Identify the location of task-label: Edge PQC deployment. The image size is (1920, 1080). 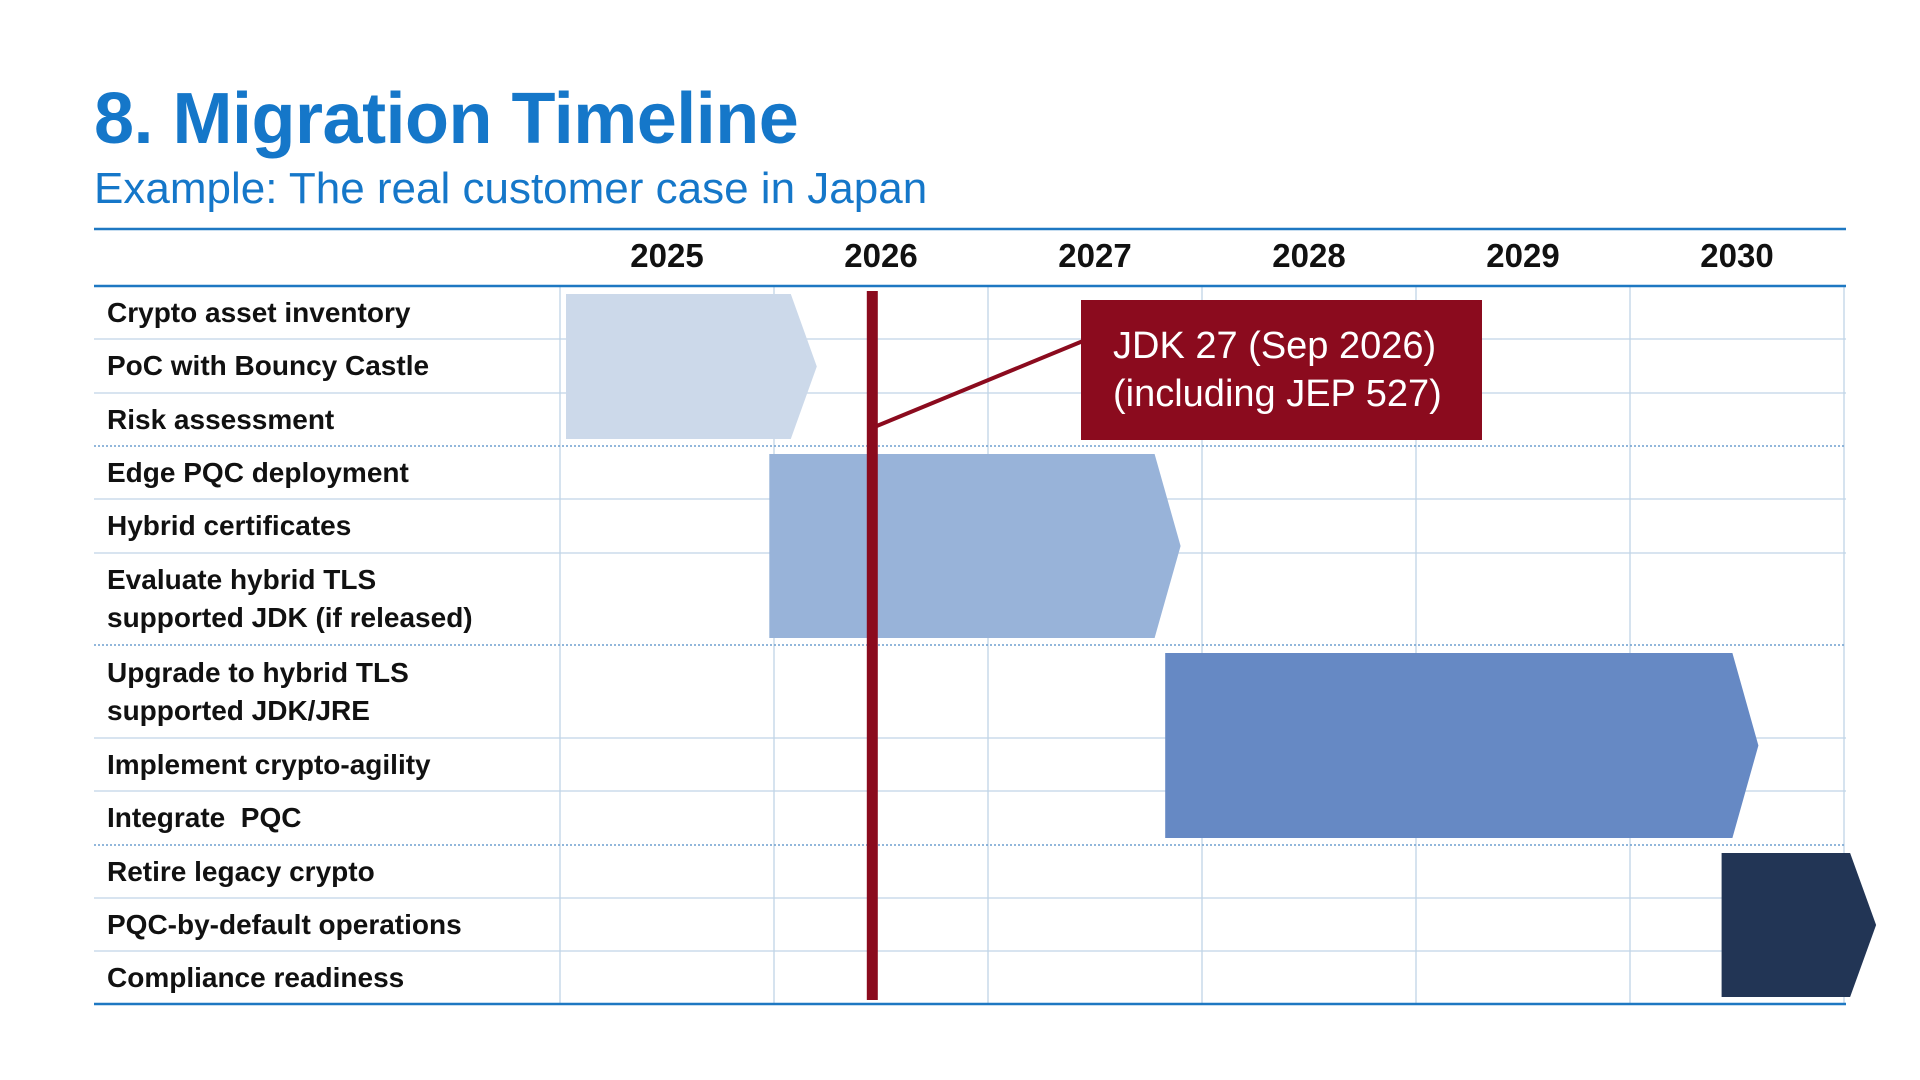
(258, 472).